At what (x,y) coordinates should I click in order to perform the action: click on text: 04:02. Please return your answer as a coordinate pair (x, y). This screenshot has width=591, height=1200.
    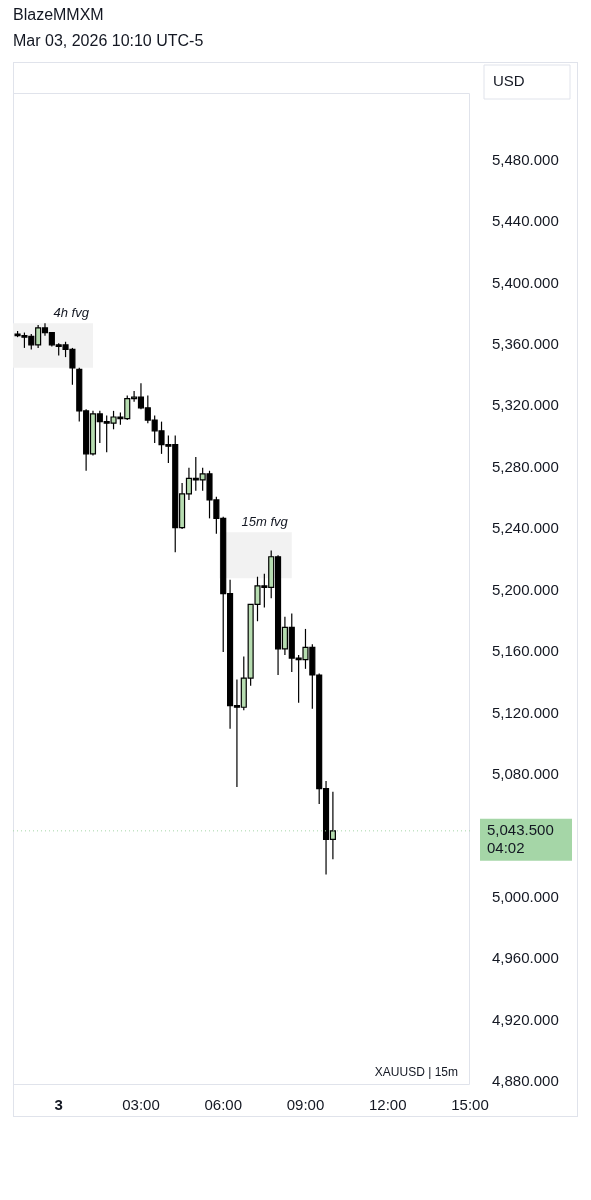
    Looking at the image, I should click on (506, 847).